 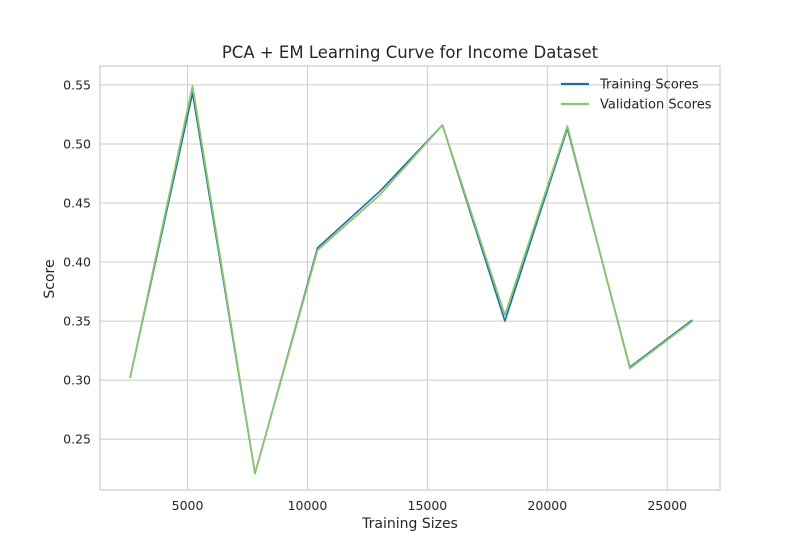 What do you see at coordinates (50, 278) in the screenshot?
I see `y-axis-label: Score` at bounding box center [50, 278].